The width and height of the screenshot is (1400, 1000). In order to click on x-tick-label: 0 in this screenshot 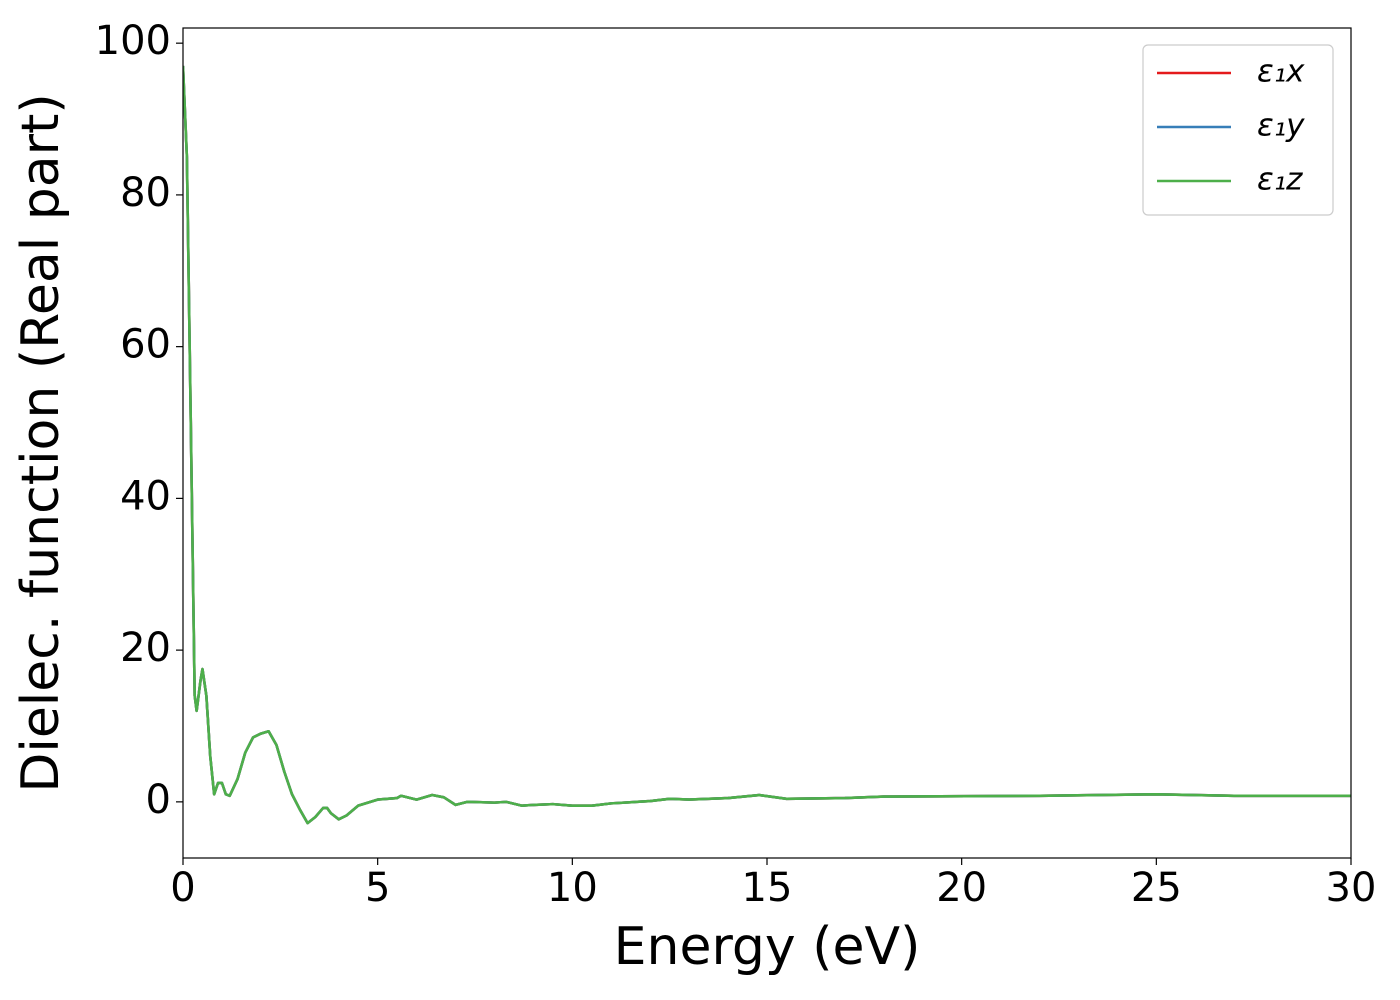, I will do `click(182, 888)`.